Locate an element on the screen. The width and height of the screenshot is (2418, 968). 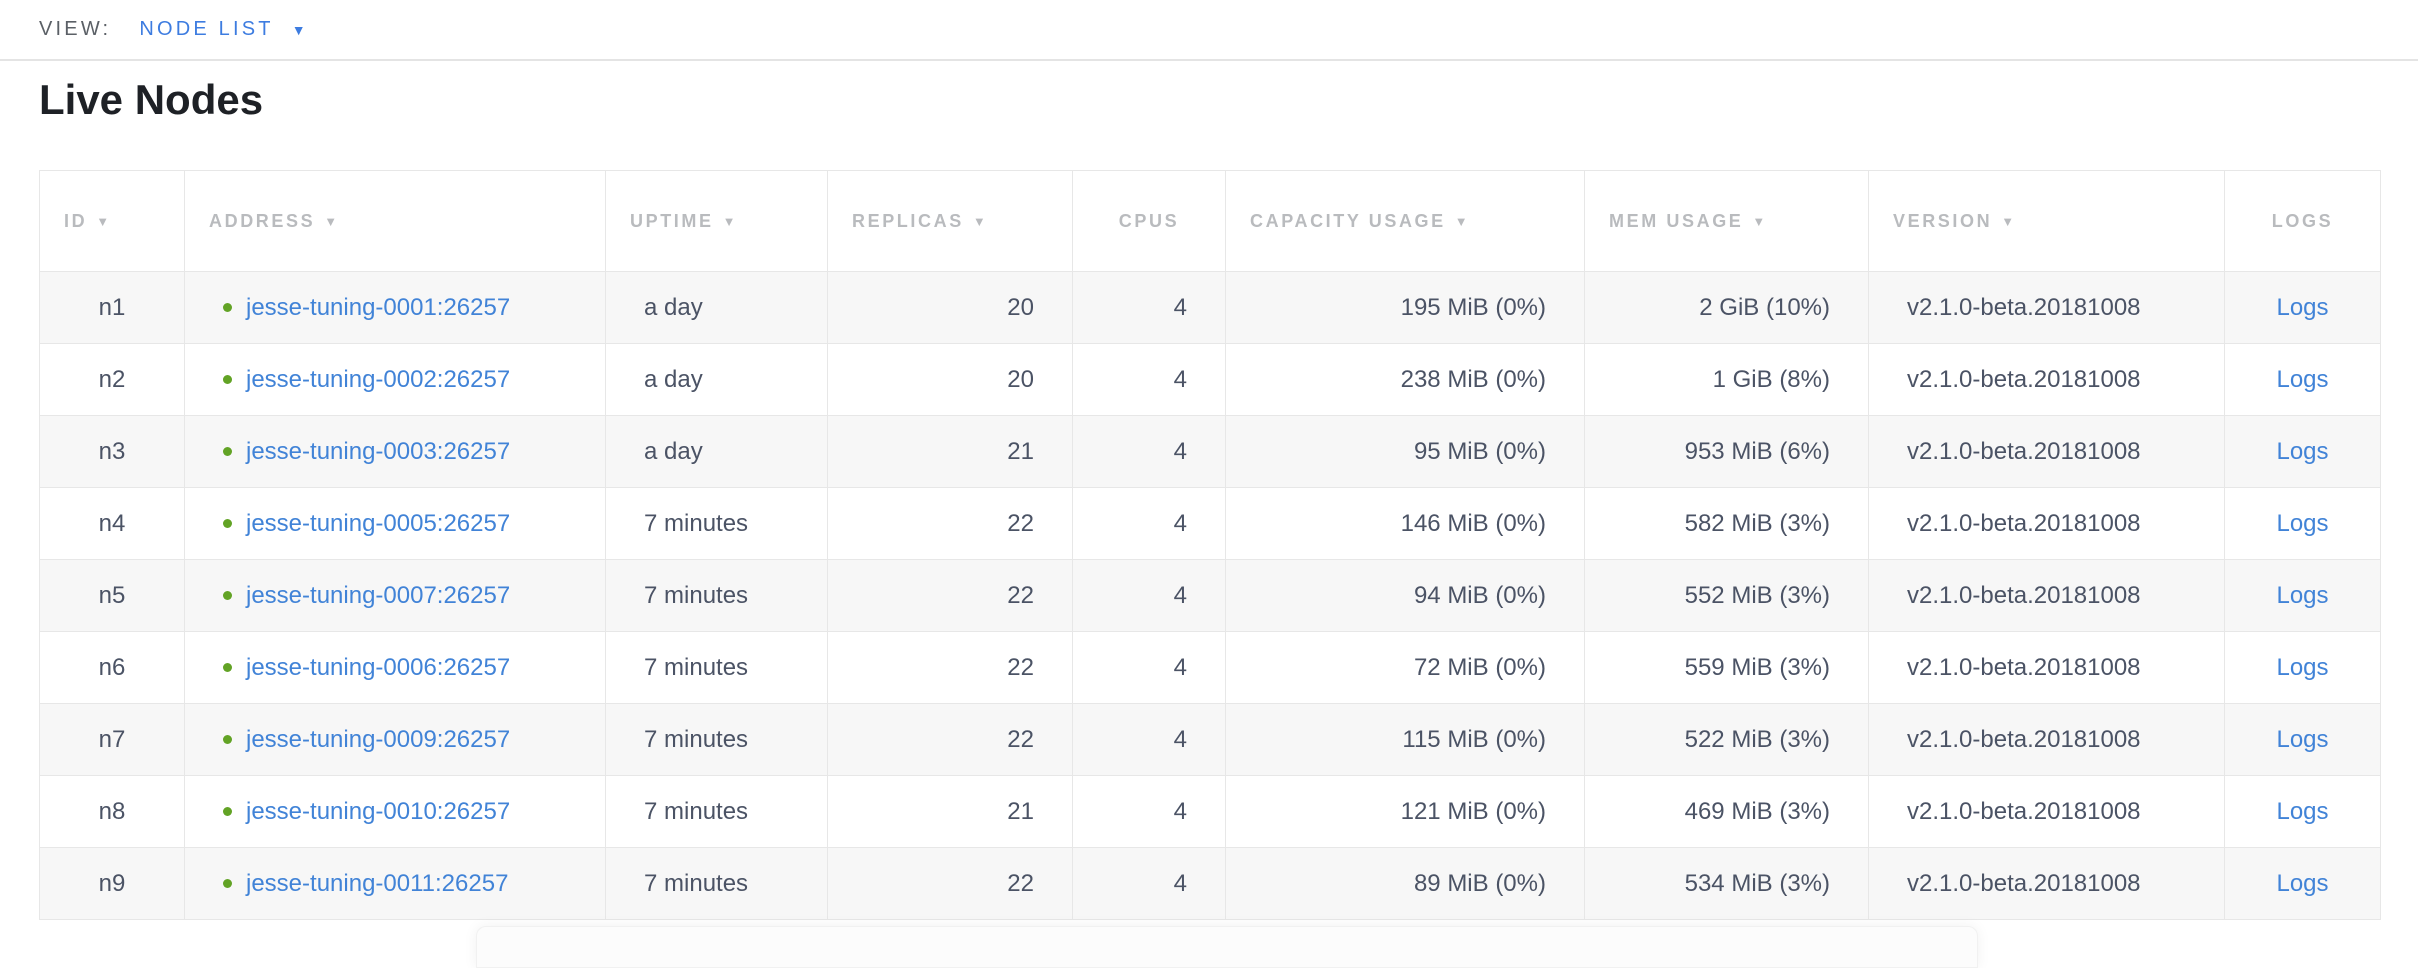
column-header: MEM USAGE ▼ is located at coordinates (1726, 221).